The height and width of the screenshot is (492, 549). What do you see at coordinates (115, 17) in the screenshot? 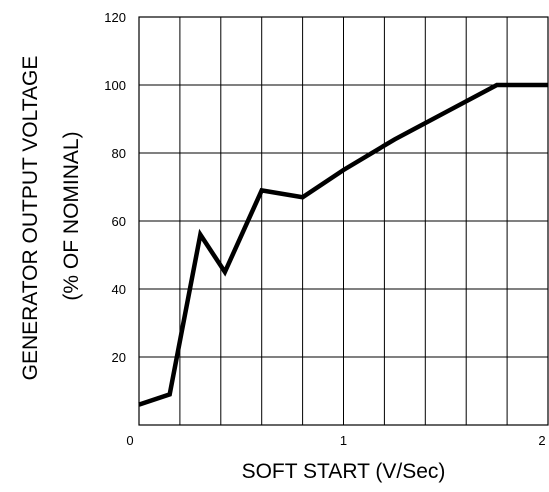
I see `y-tick-label: 120` at bounding box center [115, 17].